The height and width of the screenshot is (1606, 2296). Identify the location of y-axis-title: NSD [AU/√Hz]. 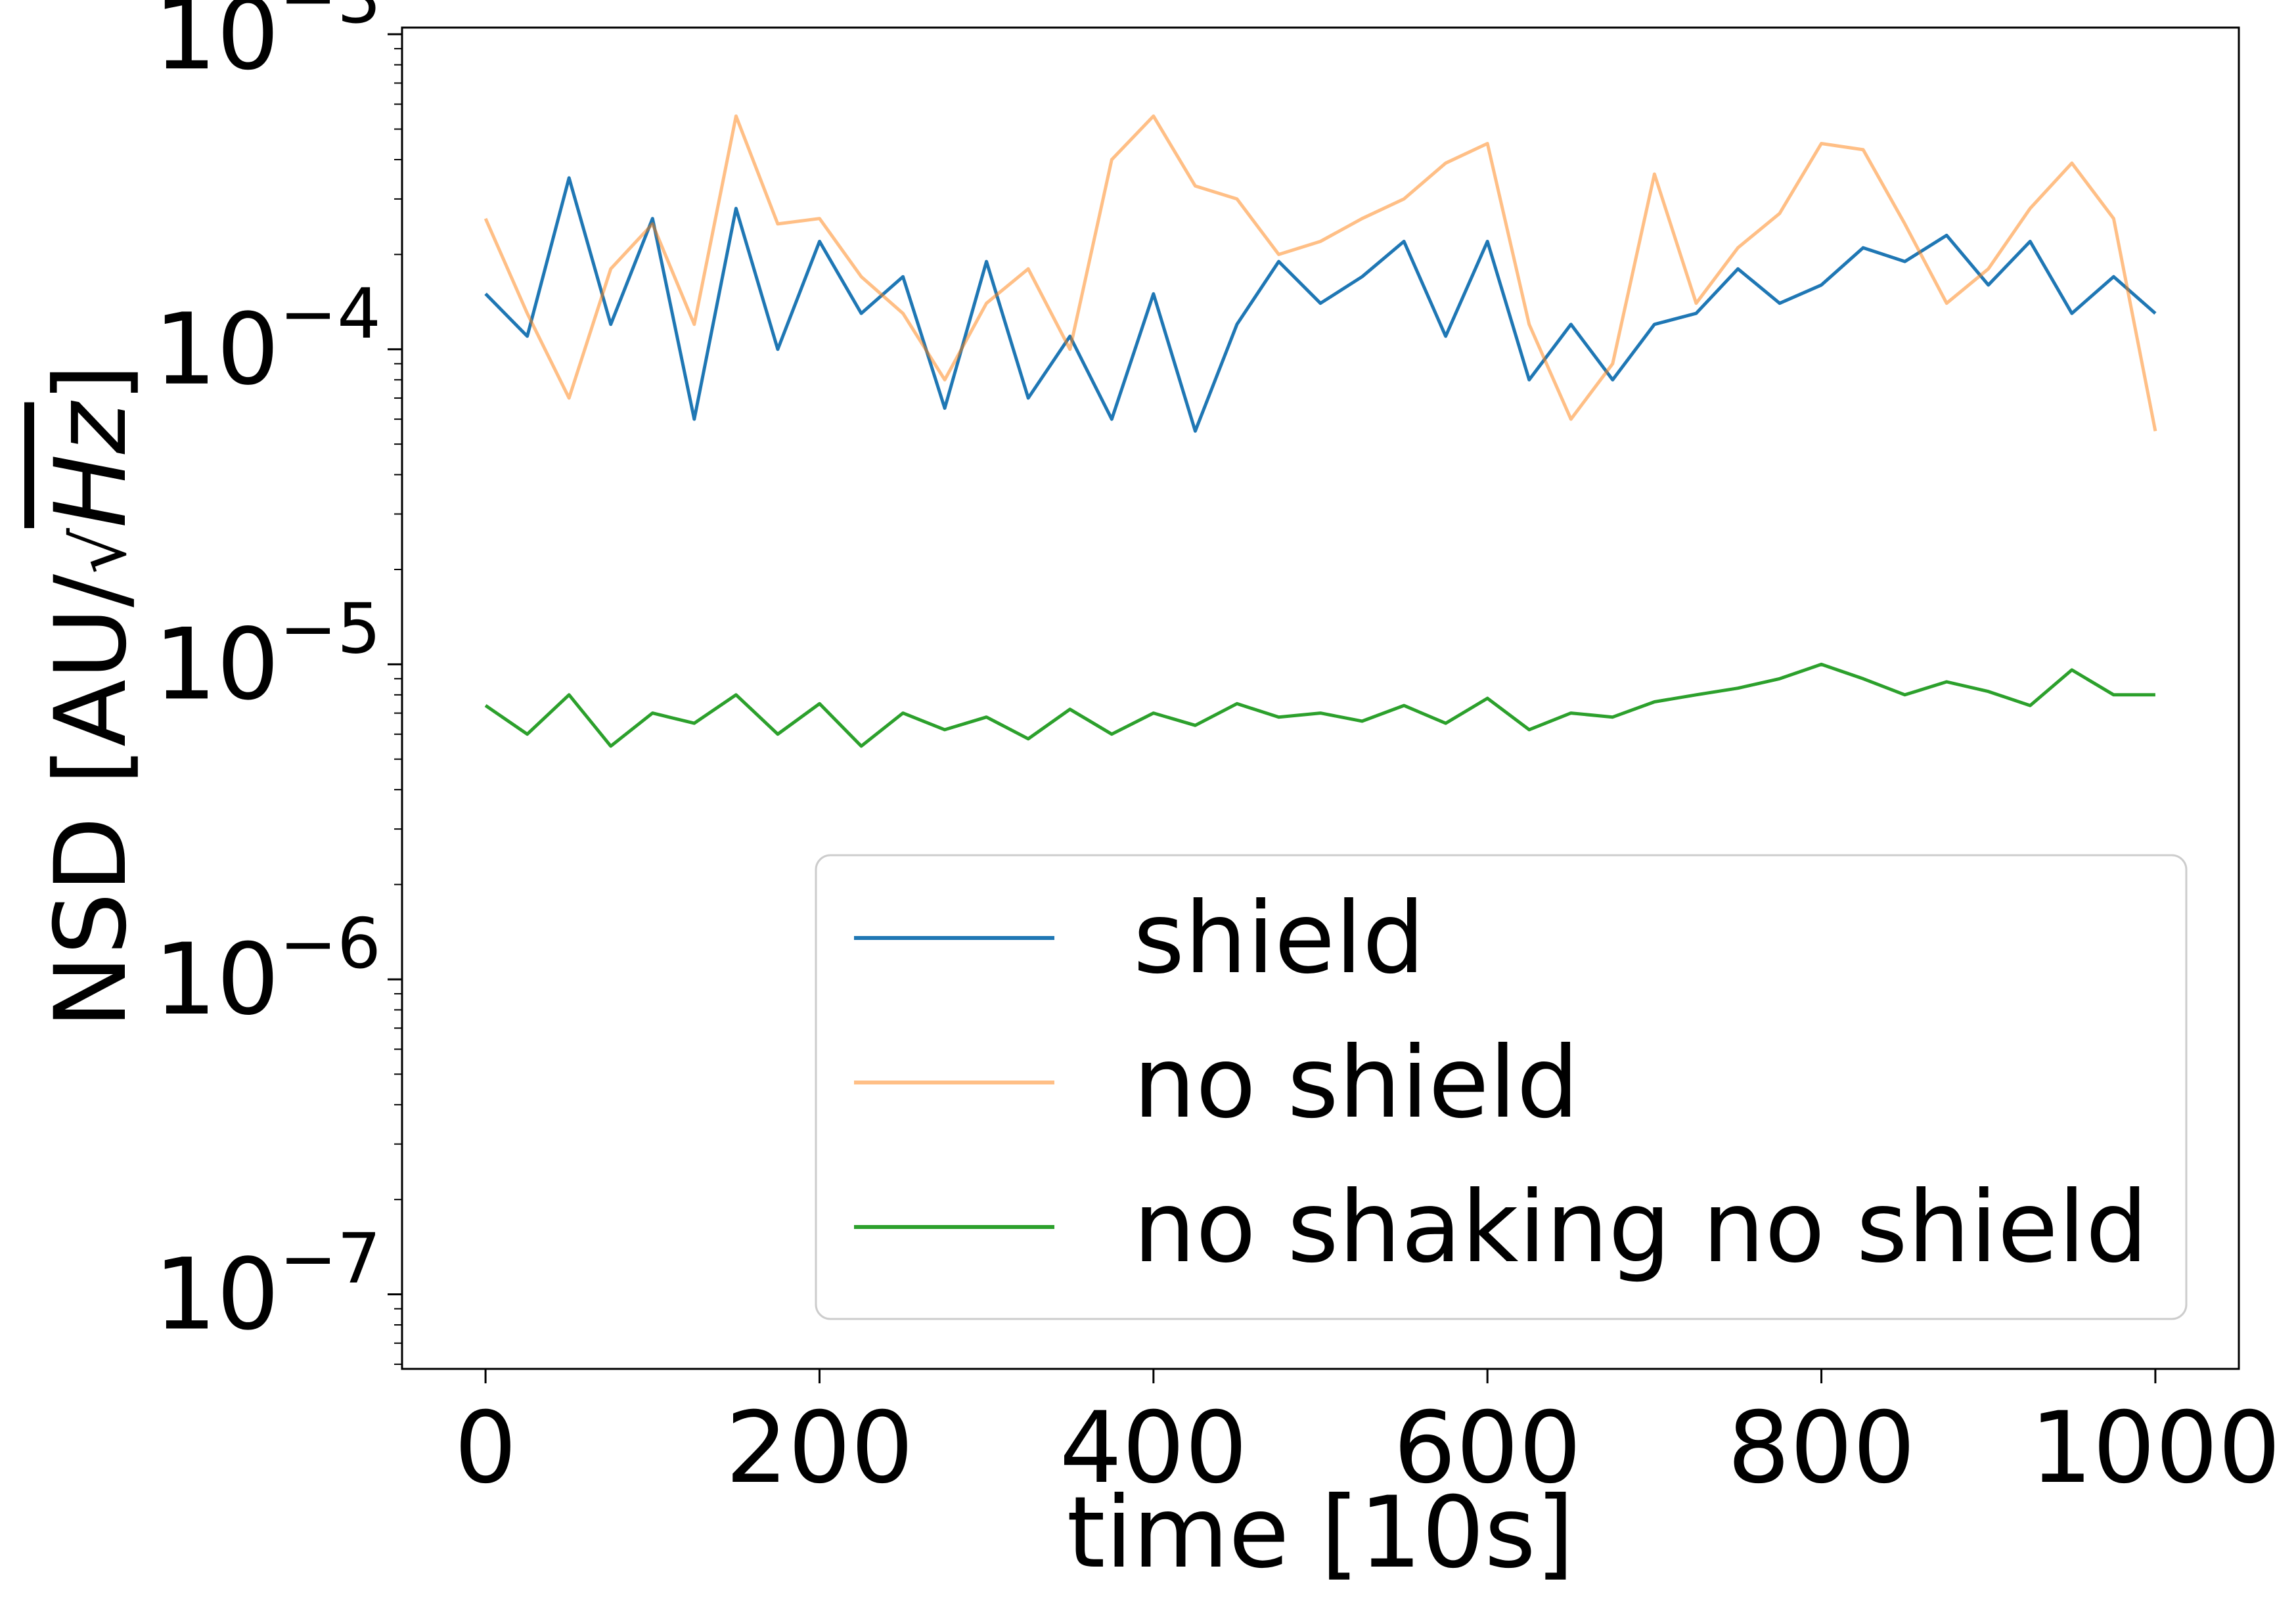
(91, 696).